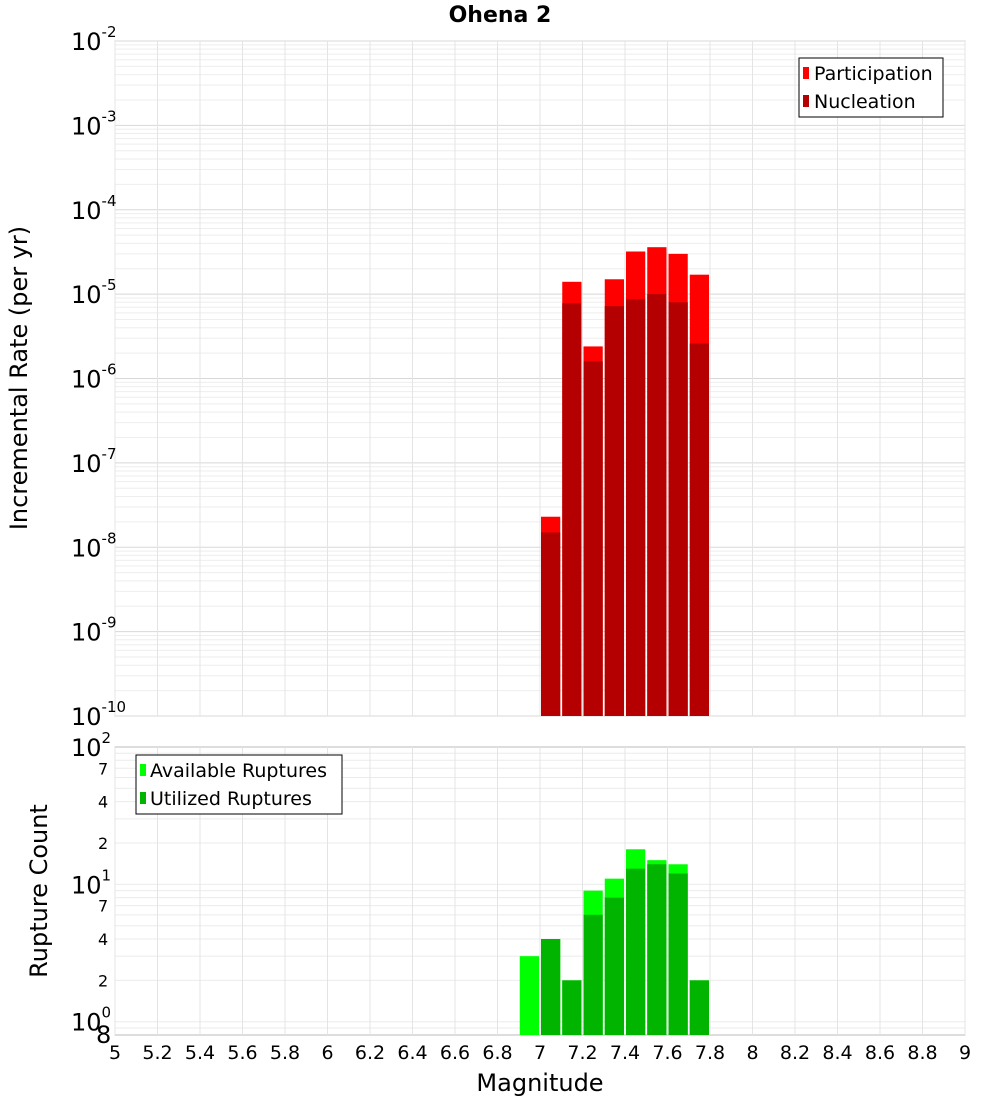 Image resolution: width=1000 pixels, height=1100 pixels. What do you see at coordinates (103, 1035) in the screenshot?
I see `y-minor-tick-label: 8` at bounding box center [103, 1035].